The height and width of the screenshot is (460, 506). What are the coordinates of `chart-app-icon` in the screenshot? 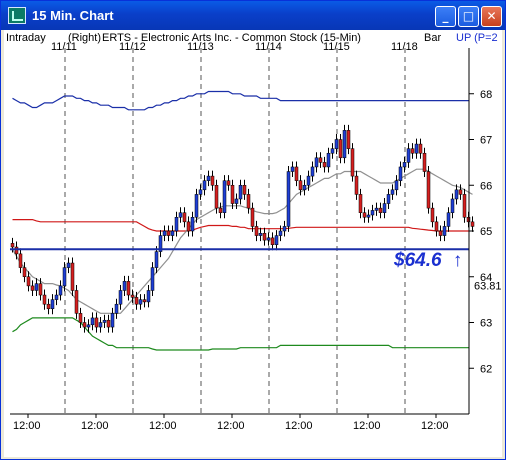 It's located at (17, 15).